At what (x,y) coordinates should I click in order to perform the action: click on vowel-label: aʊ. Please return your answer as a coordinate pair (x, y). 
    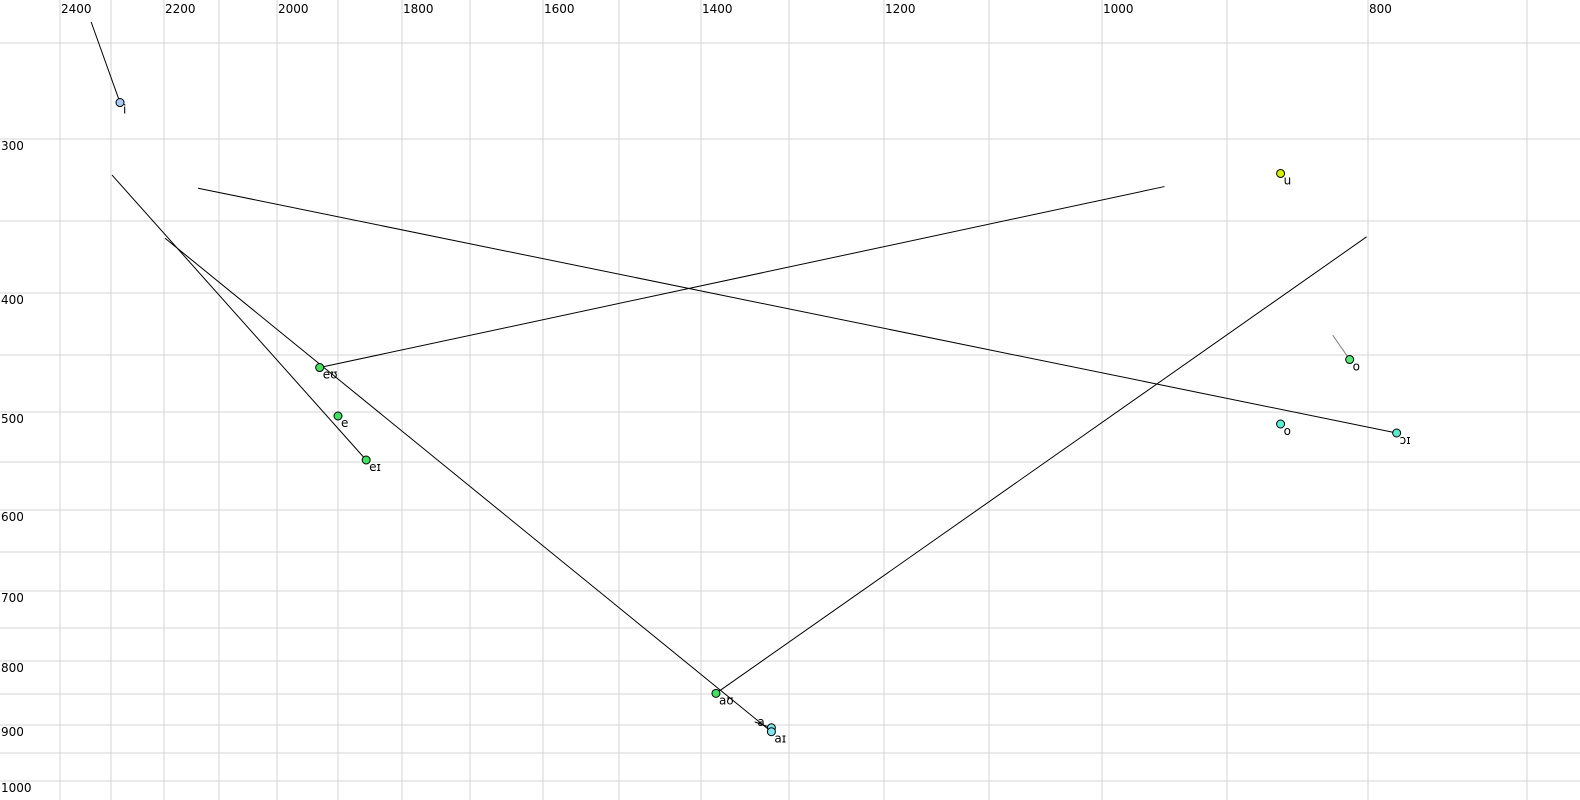
    Looking at the image, I should click on (726, 700).